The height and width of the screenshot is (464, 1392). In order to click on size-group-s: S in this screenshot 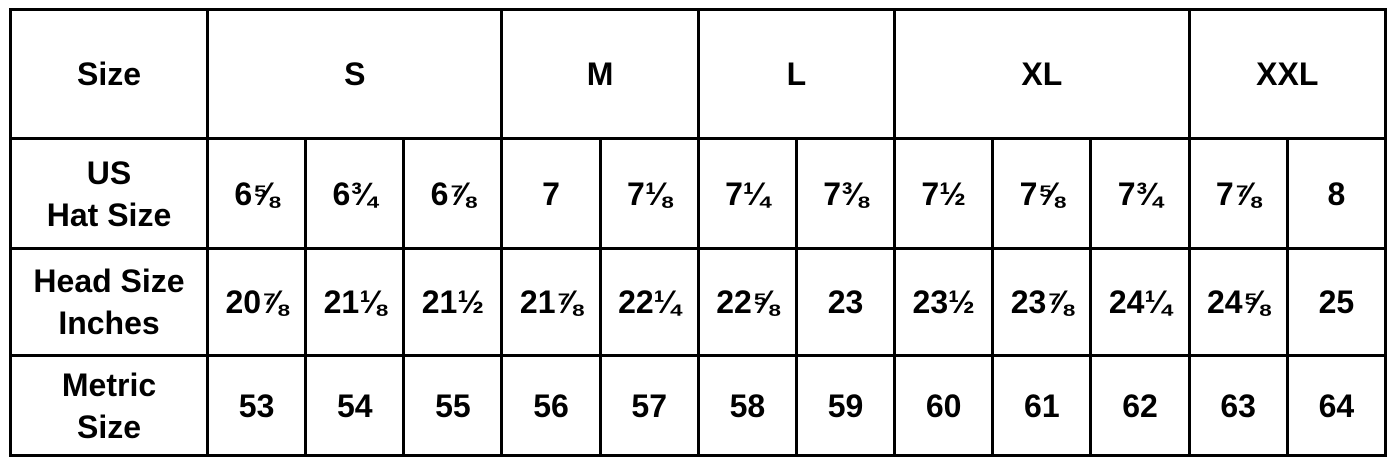, I will do `click(354, 74)`.